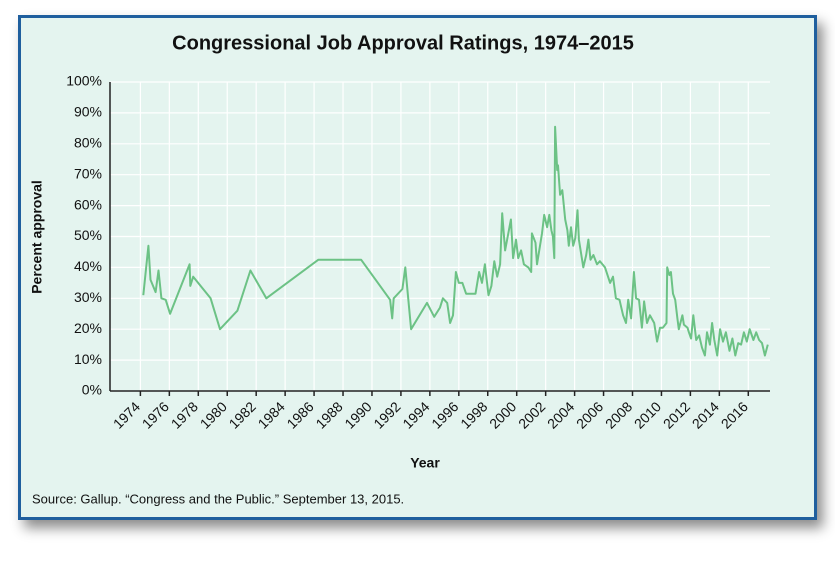  I want to click on x-tick-label: 1978, so click(184, 414).